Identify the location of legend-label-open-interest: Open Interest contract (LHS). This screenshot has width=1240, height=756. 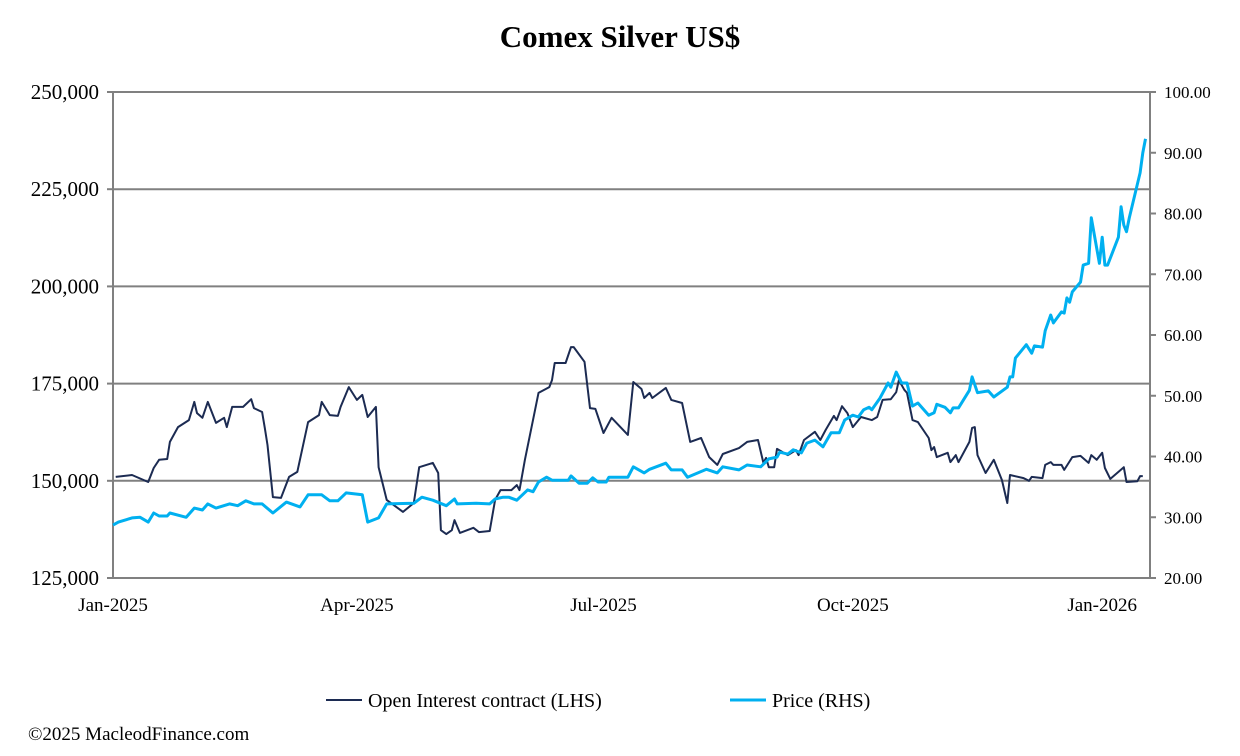
(485, 701).